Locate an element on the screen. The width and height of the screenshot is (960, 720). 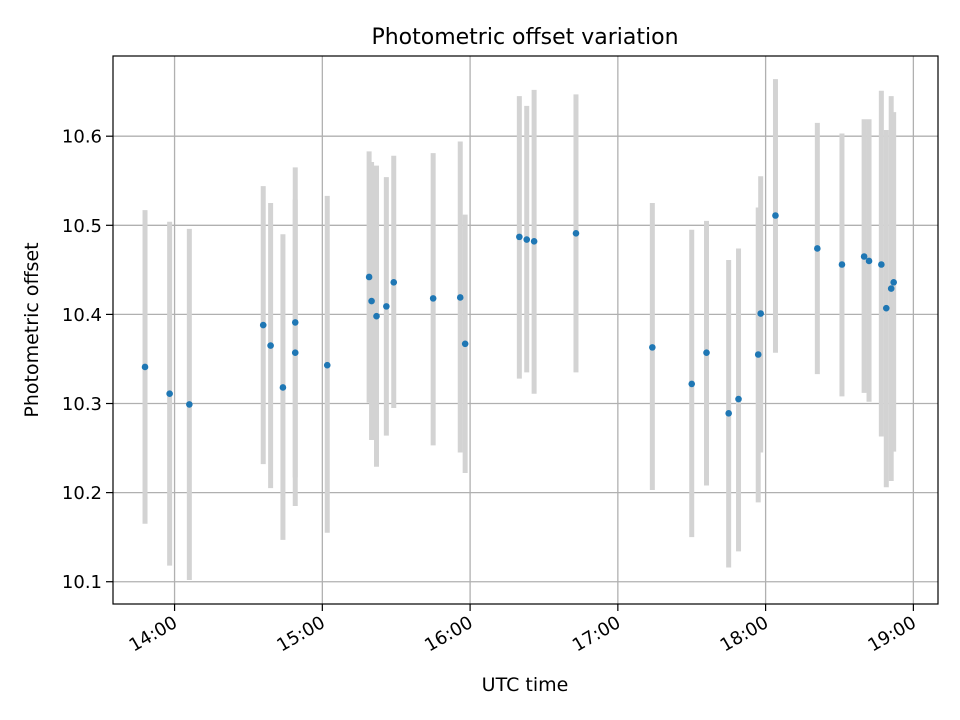
y-axis-label: Photometric offset is located at coordinates (32, 329).